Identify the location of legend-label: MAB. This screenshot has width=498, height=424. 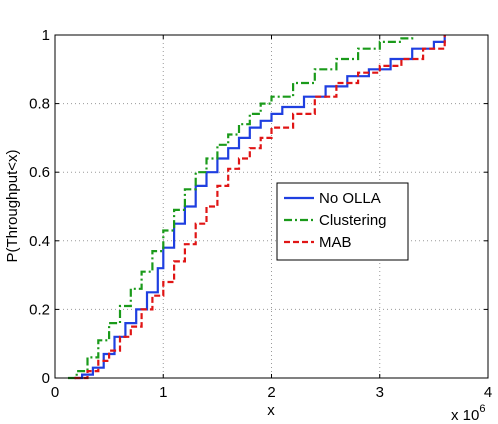
(335, 242).